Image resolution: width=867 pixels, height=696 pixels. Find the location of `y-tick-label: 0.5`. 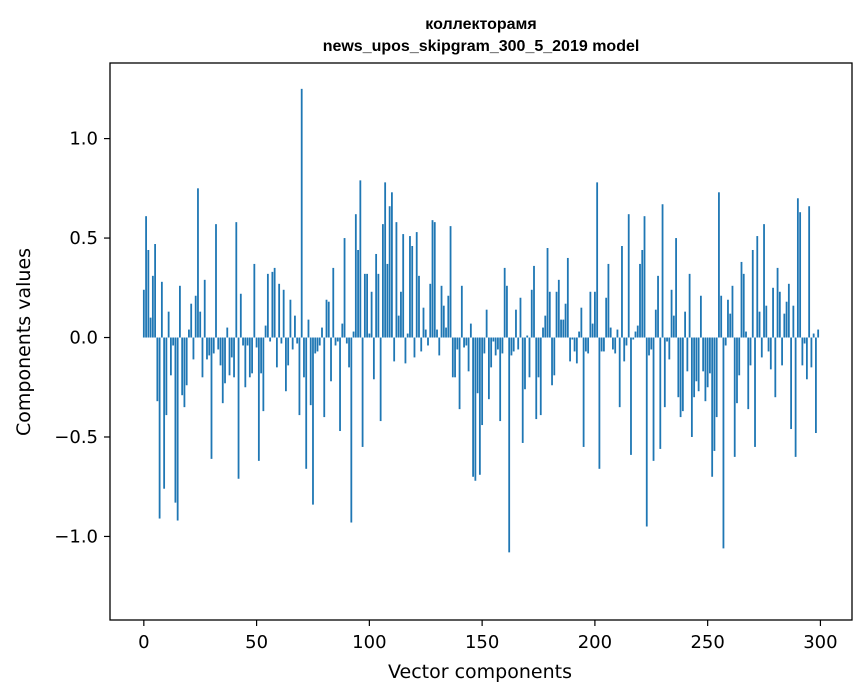

y-tick-label: 0.5 is located at coordinates (83, 238).